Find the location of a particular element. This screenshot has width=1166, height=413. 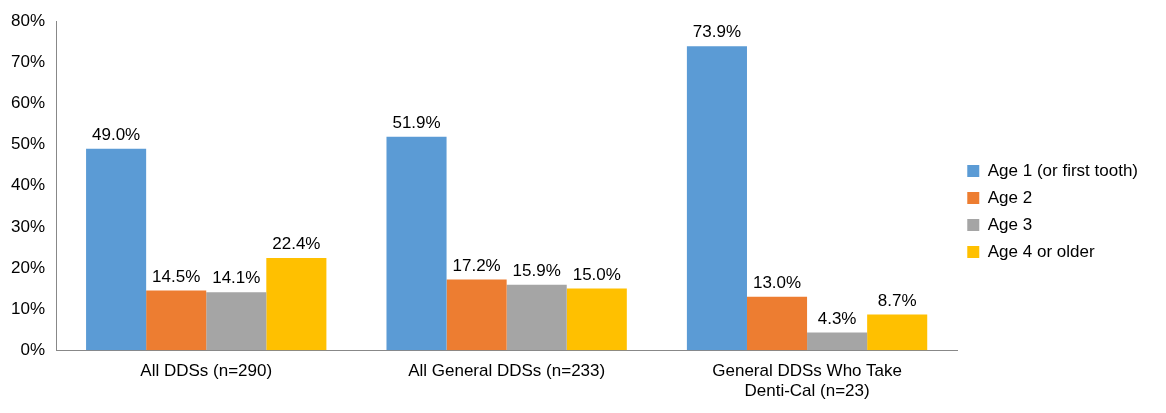

data-label: 15.9% is located at coordinates (536, 270).